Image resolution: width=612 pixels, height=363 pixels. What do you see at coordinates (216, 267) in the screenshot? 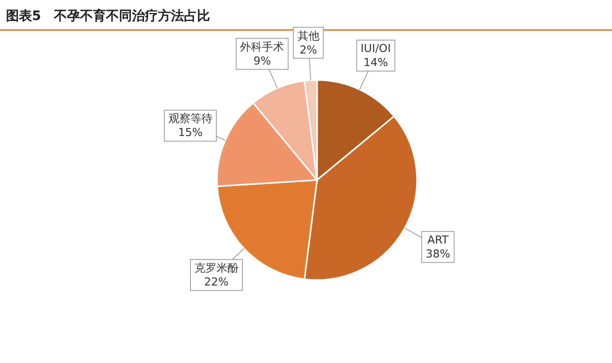
I see `slice-label: 克罗米酚` at bounding box center [216, 267].